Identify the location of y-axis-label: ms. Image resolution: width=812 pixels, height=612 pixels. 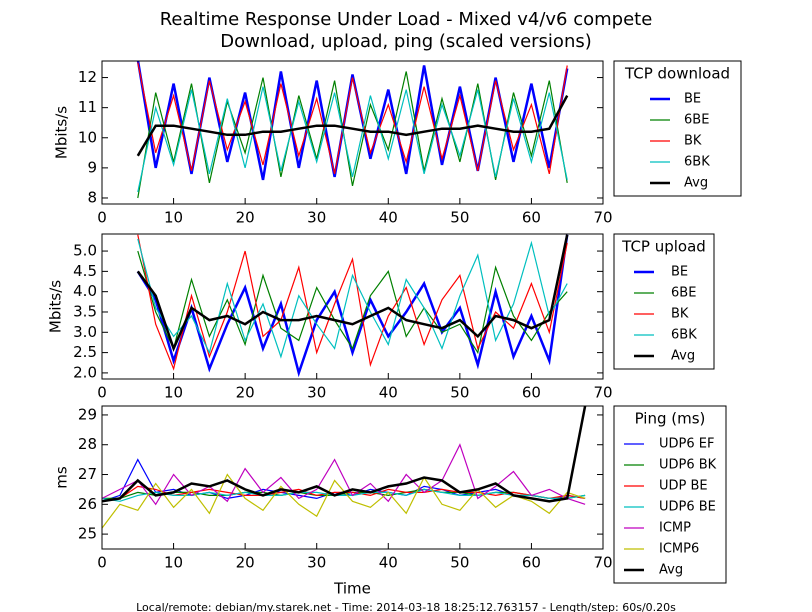
(62, 477).